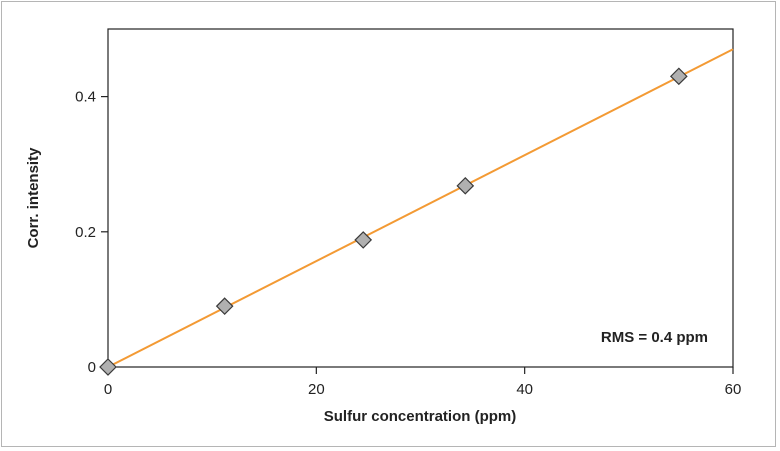  What do you see at coordinates (33, 198) in the screenshot?
I see `y-axis-title: Corr. intensity` at bounding box center [33, 198].